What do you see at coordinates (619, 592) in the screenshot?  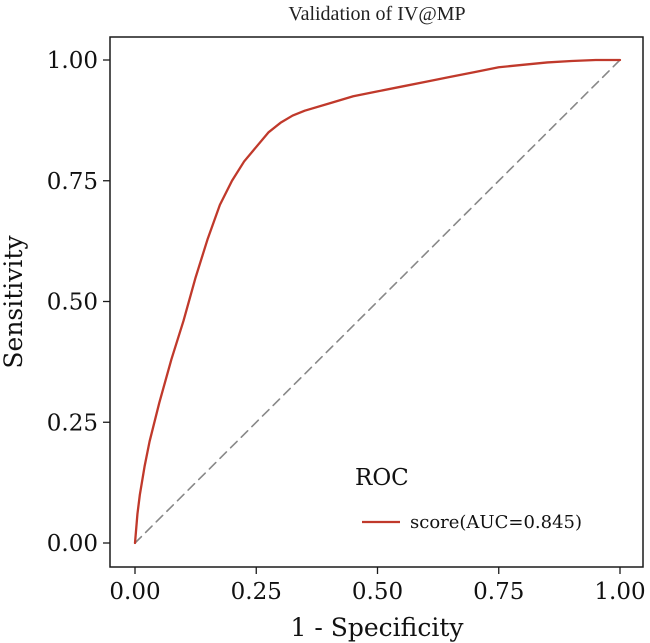 I see `x-tick-label: 1.00` at bounding box center [619, 592].